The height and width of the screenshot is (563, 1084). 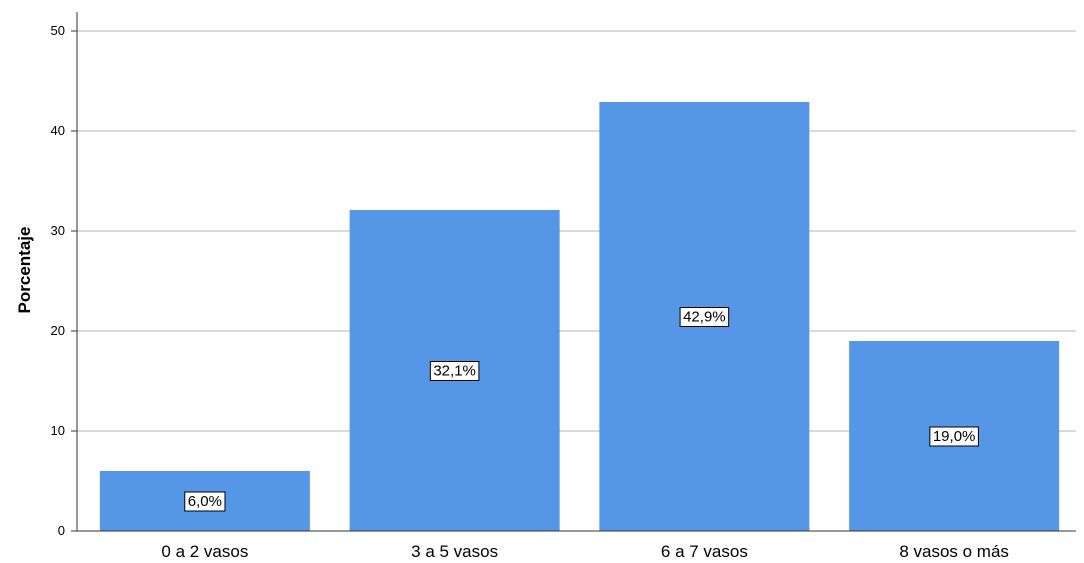 I want to click on data-label: 6,0%, so click(x=205, y=501).